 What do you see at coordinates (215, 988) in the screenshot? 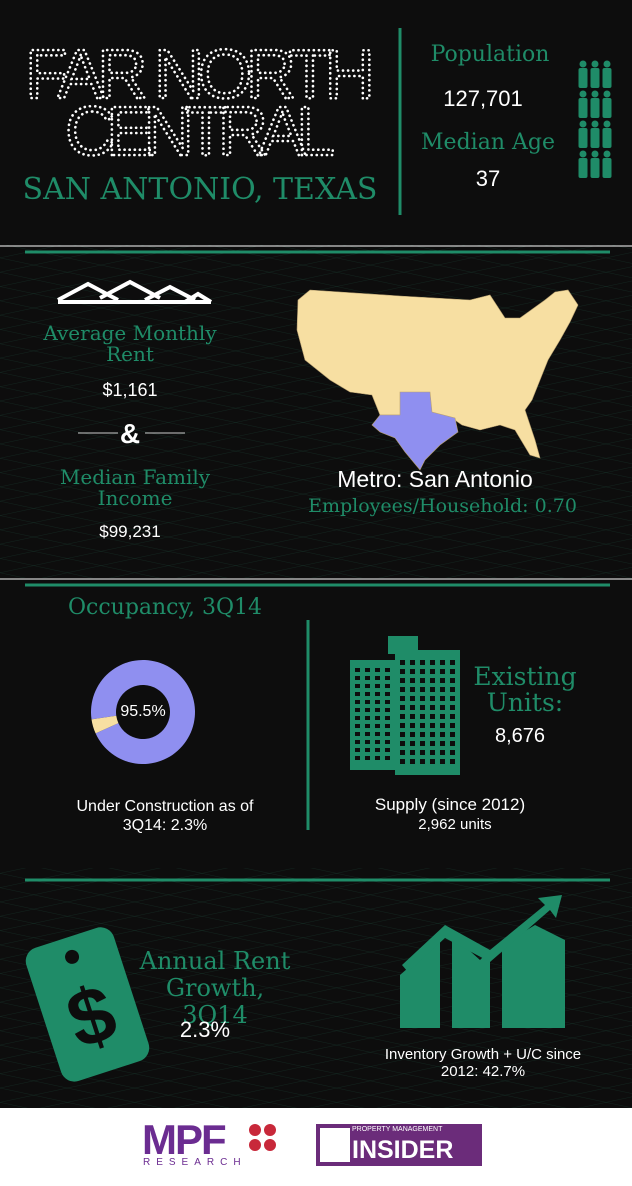
I see `label: Annual Rent Growth, 3Q14` at bounding box center [215, 988].